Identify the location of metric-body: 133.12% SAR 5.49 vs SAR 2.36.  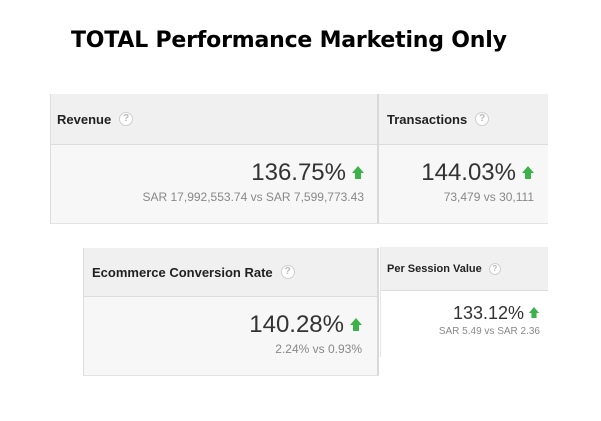
(464, 324).